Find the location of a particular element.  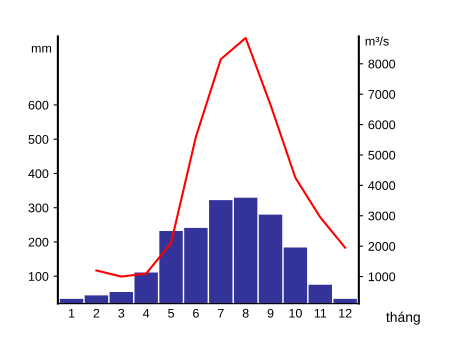

x-tick-label: 5 is located at coordinates (171, 313).